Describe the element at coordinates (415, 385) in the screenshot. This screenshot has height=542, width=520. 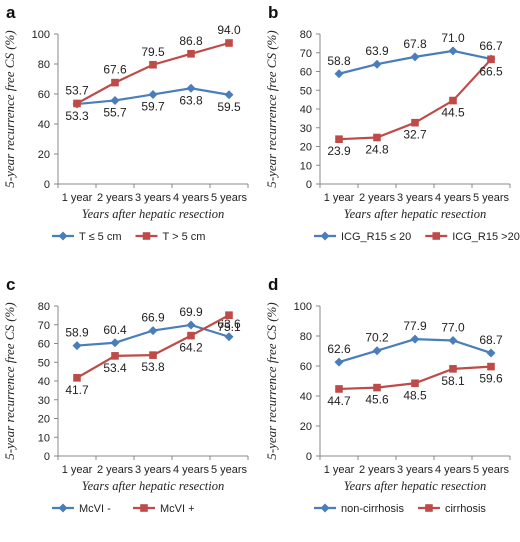
I see `series-1: 44.7 45.6 48.5 58.1 59.6` at that location.